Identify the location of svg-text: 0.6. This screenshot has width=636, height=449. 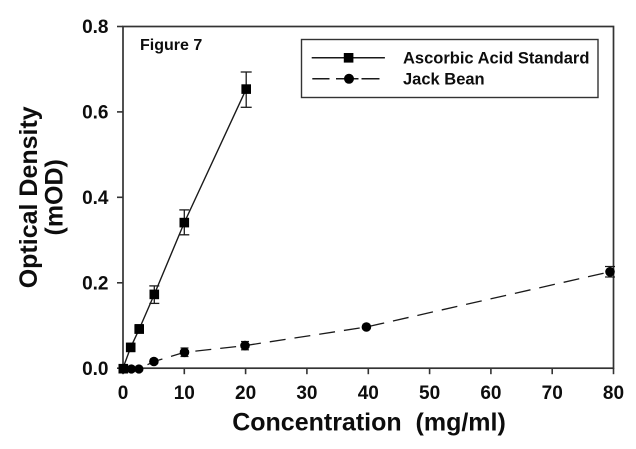
(95, 113).